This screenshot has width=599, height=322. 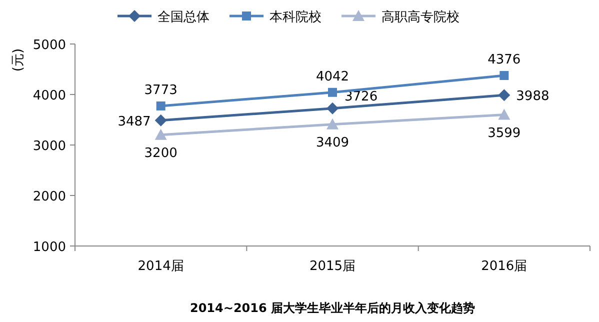 What do you see at coordinates (333, 142) in the screenshot?
I see `data-label: 3409` at bounding box center [333, 142].